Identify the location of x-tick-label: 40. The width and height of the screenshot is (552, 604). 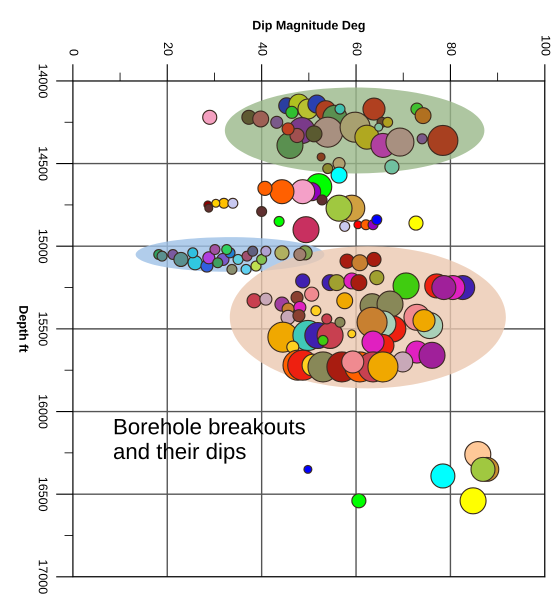
(263, 49).